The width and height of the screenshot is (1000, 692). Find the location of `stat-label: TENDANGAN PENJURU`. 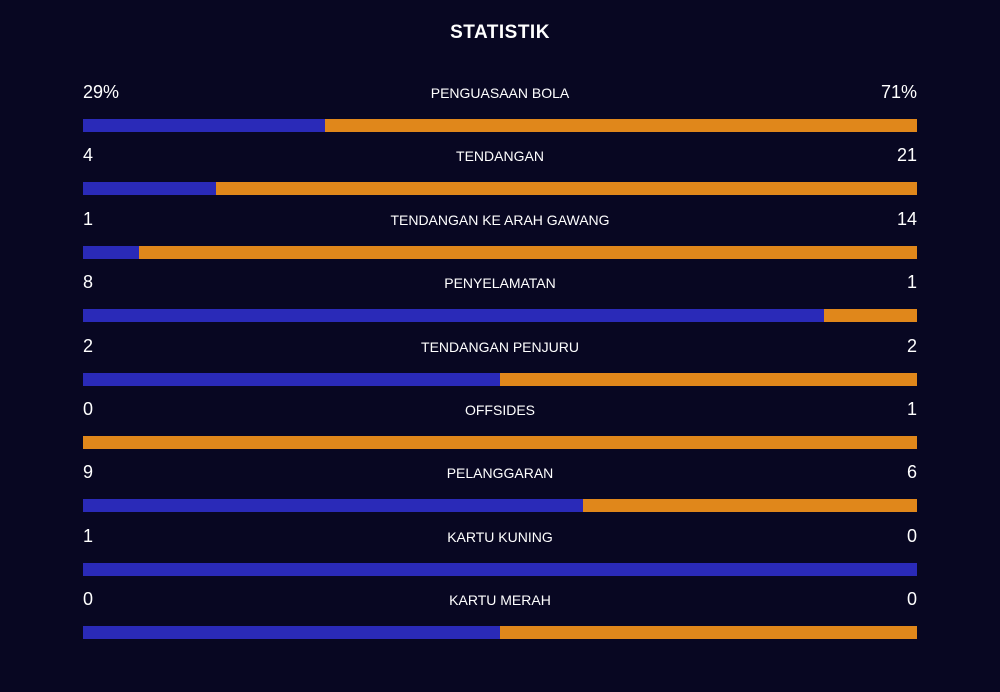

stat-label: TENDANGAN PENJURU is located at coordinates (500, 346).